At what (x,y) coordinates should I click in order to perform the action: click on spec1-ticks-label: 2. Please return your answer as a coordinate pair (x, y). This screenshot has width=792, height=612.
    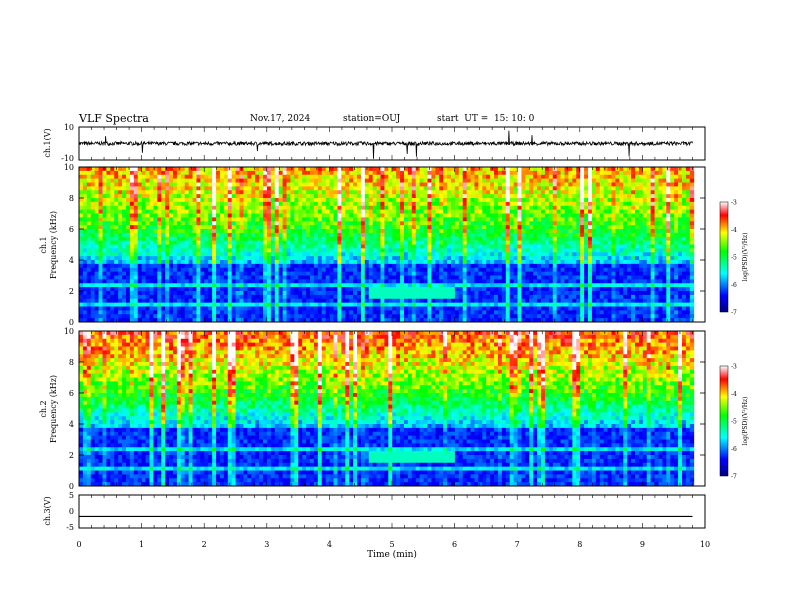
    Looking at the image, I should click on (71, 291).